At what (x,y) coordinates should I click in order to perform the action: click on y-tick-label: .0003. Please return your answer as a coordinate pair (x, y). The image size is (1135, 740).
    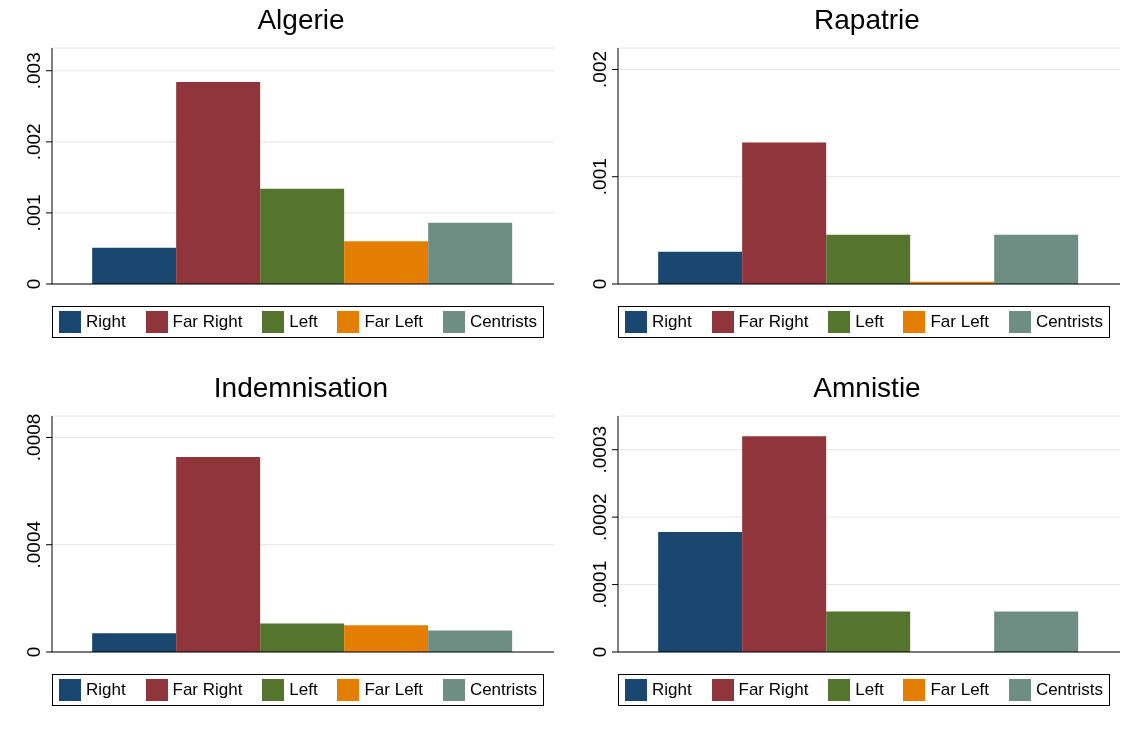
    Looking at the image, I should click on (599, 449).